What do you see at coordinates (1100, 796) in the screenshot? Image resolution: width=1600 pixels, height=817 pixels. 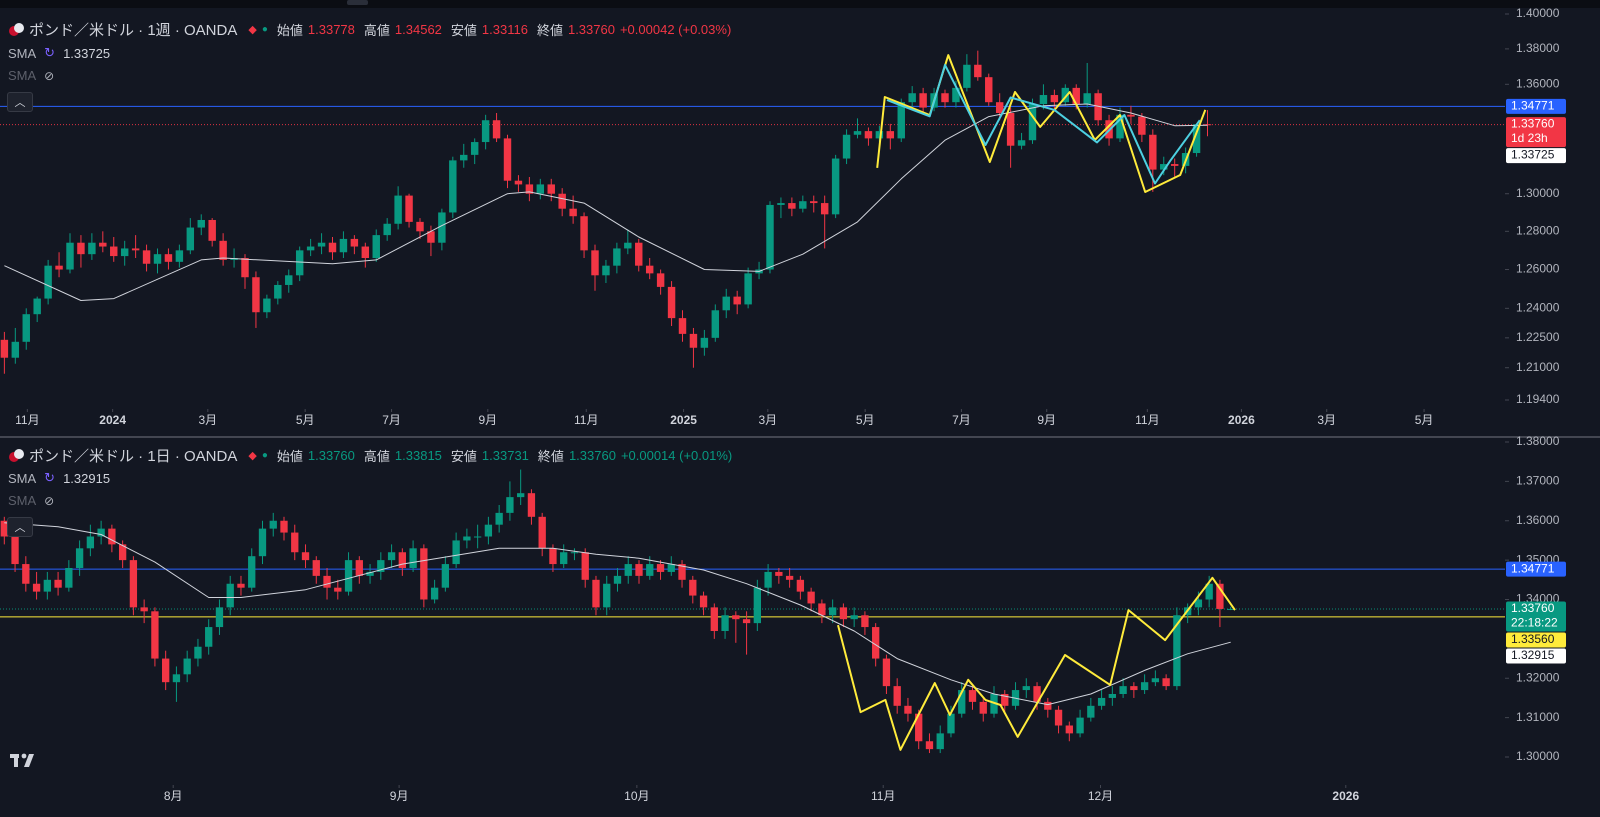 I see `x-tick-label: 12月` at bounding box center [1100, 796].